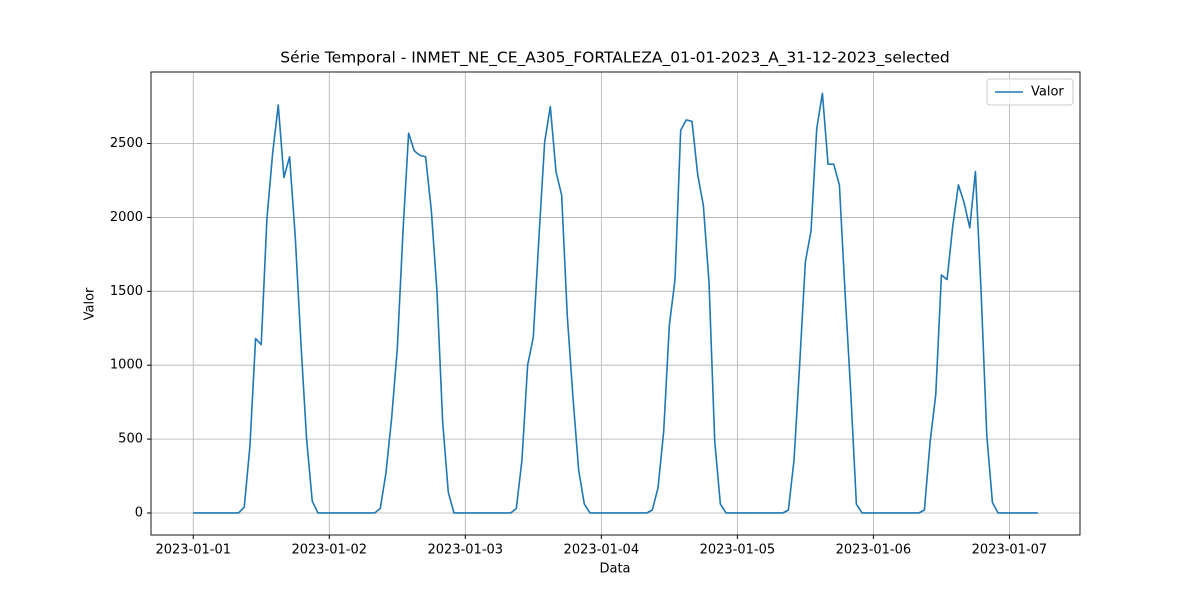  I want to click on y-axis-label: Valor, so click(90, 303).